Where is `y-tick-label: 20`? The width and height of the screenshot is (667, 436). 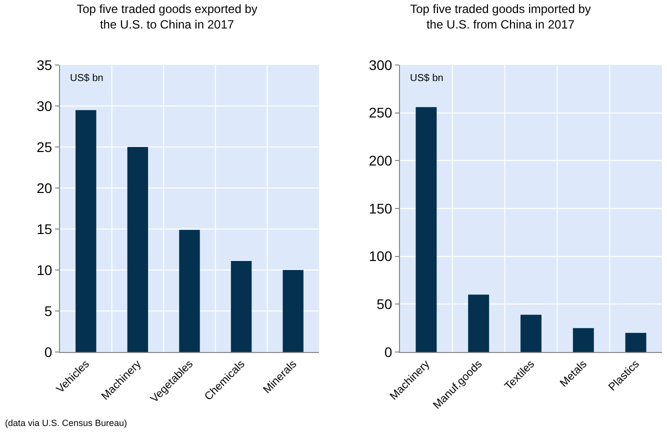
y-tick-label: 20 is located at coordinates (44, 188).